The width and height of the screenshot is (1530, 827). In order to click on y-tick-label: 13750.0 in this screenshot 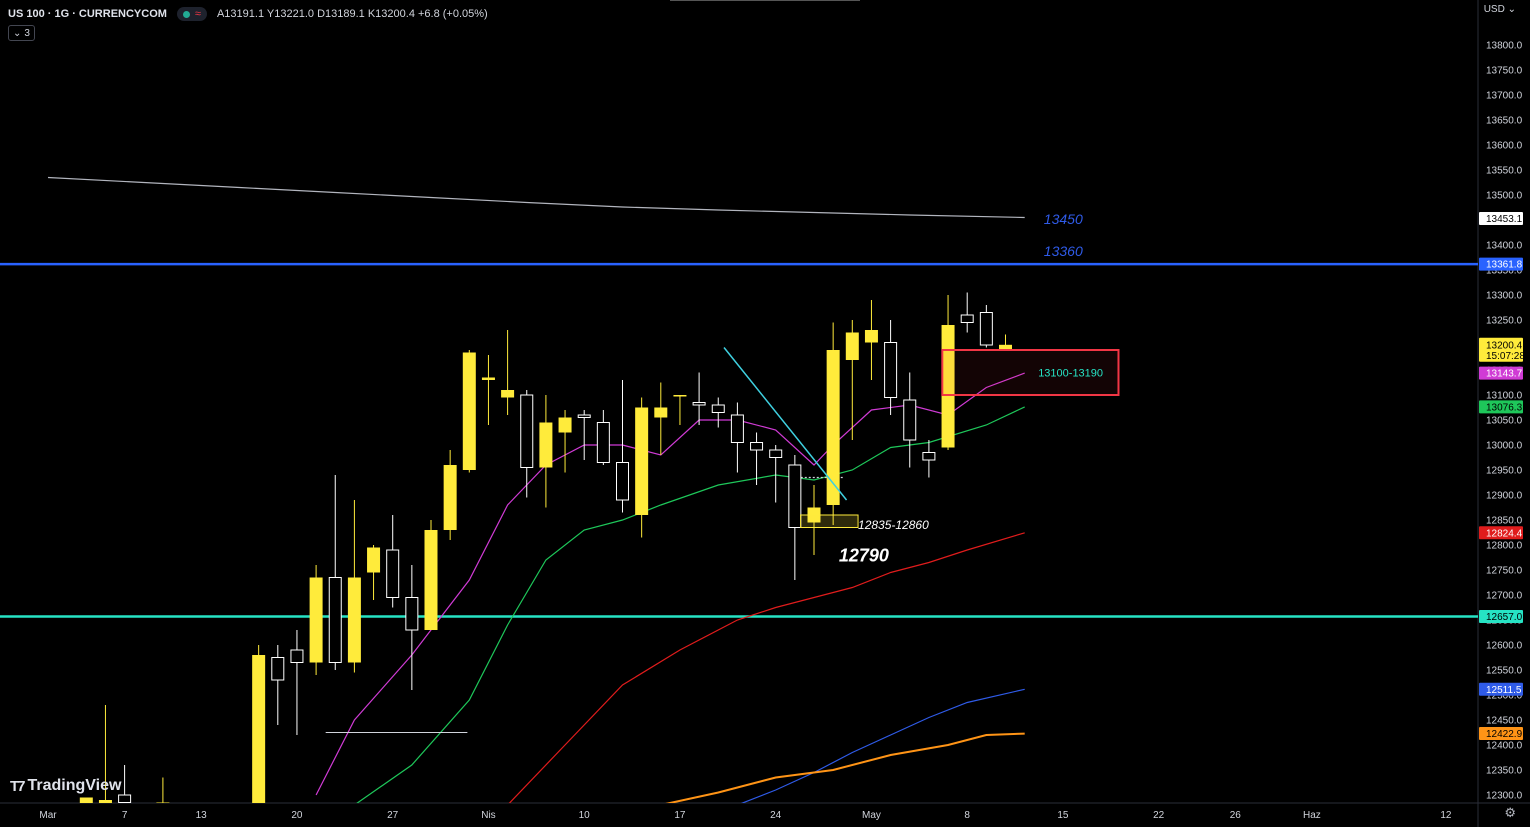, I will do `click(1504, 71)`.